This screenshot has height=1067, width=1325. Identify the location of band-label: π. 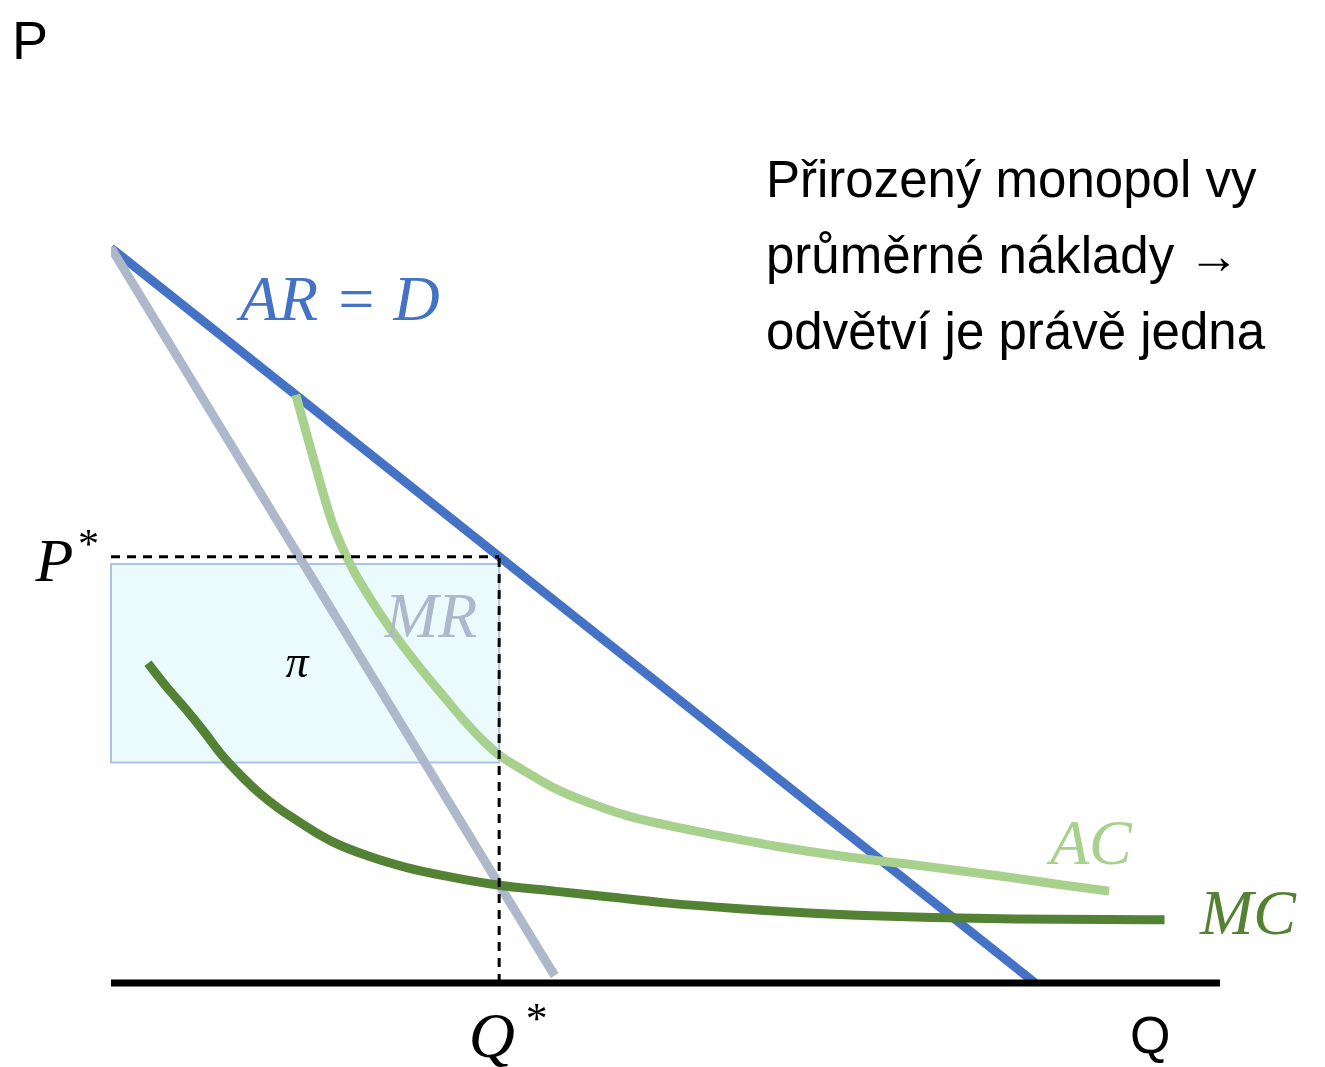
(298, 662).